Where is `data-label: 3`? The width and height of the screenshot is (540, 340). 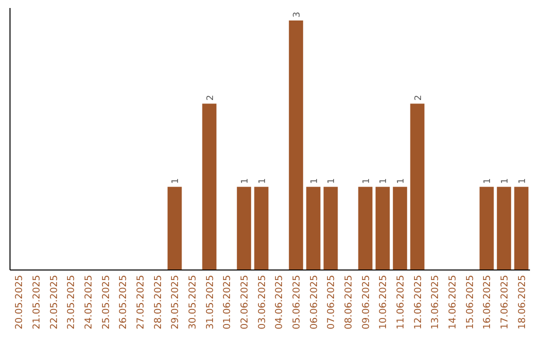
data-label: 3 is located at coordinates (297, 15).